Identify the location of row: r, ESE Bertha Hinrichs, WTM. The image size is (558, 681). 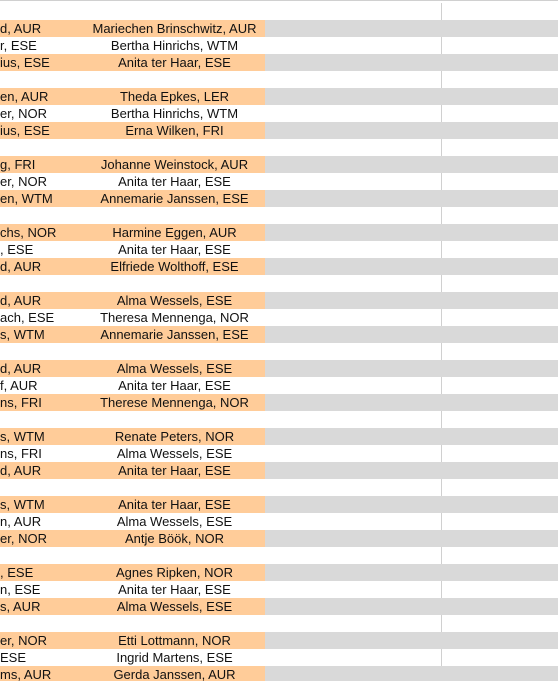
(279, 45).